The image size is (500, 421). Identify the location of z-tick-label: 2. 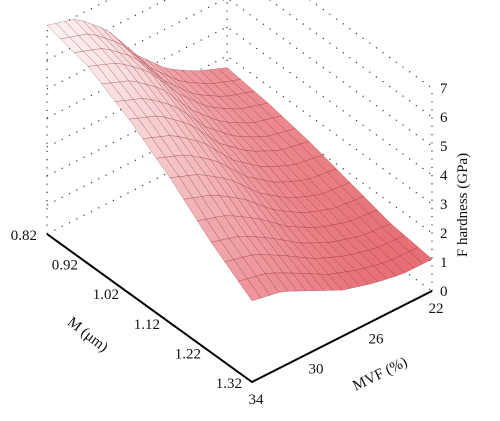
(444, 234).